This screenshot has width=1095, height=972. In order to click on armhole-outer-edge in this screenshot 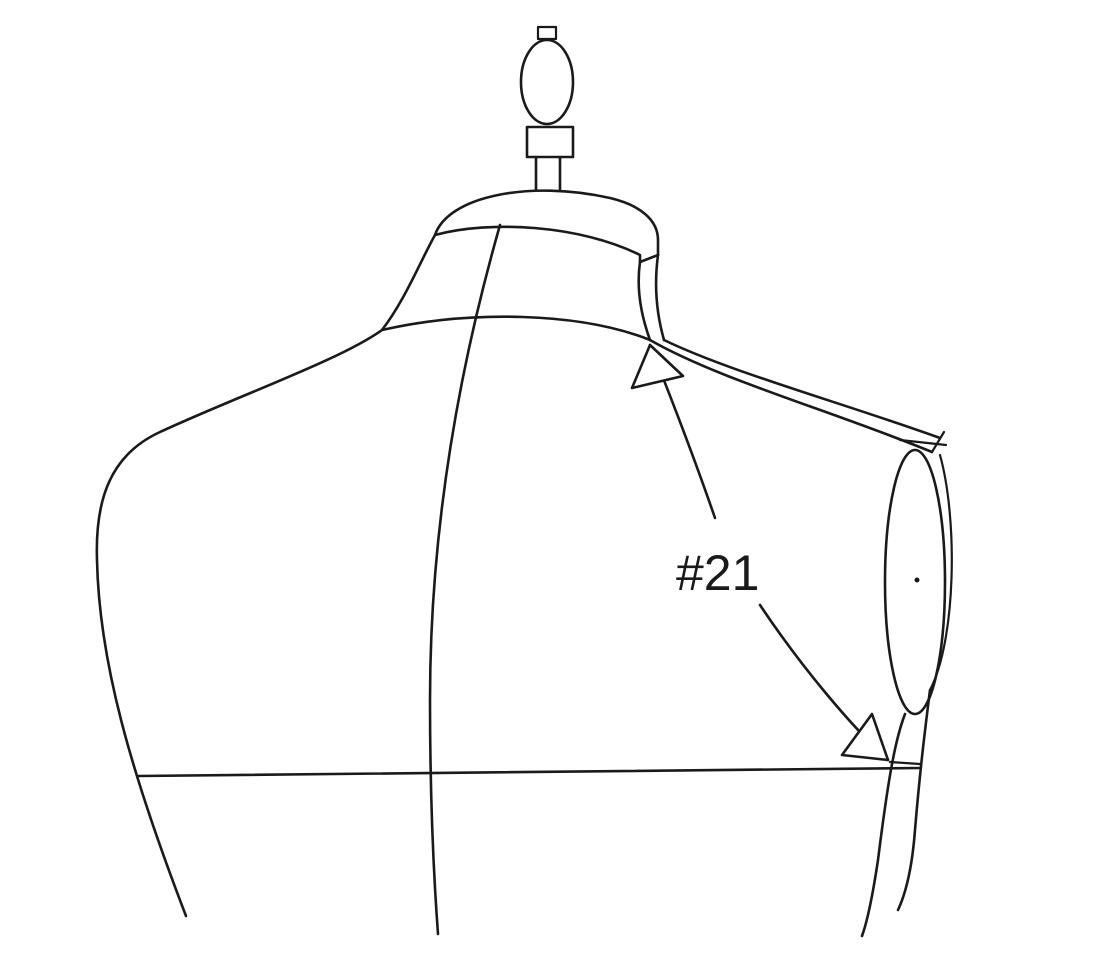, I will do `click(940, 572)`.